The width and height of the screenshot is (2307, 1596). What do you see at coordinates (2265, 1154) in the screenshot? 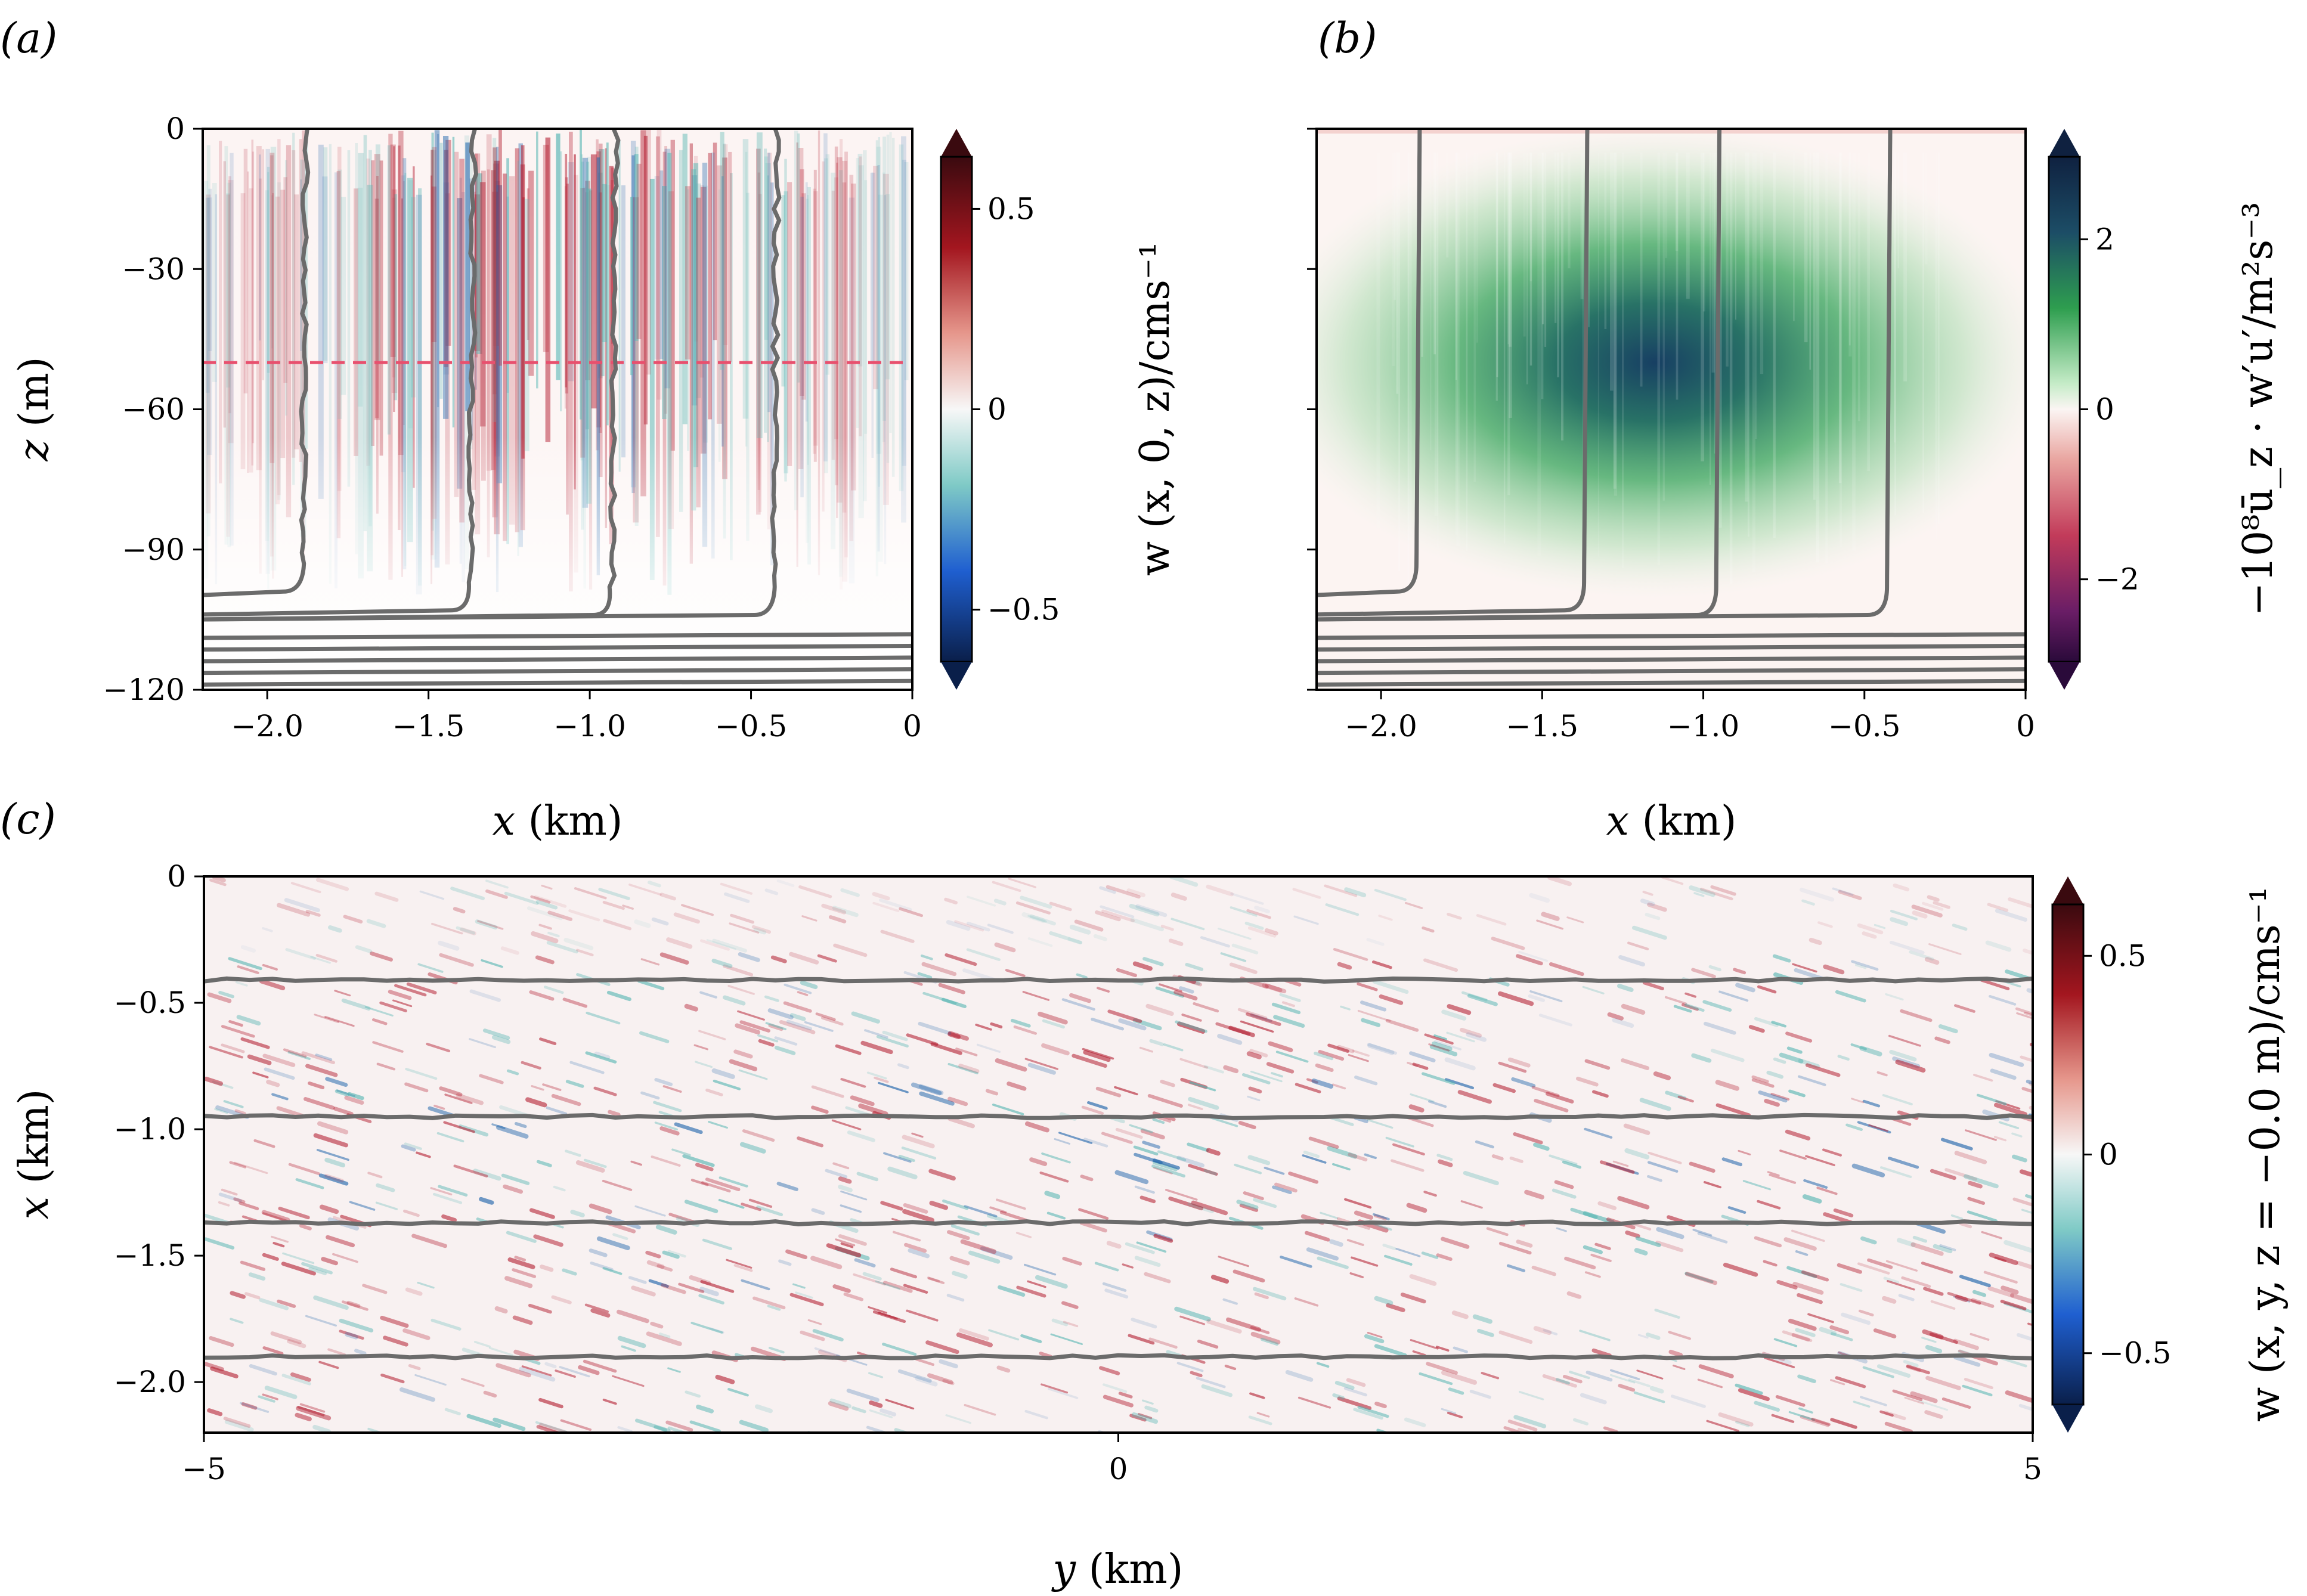
I see `colorbar-c-label: w (x, y, z = −0.0 m)/cms⁻¹` at bounding box center [2265, 1154].